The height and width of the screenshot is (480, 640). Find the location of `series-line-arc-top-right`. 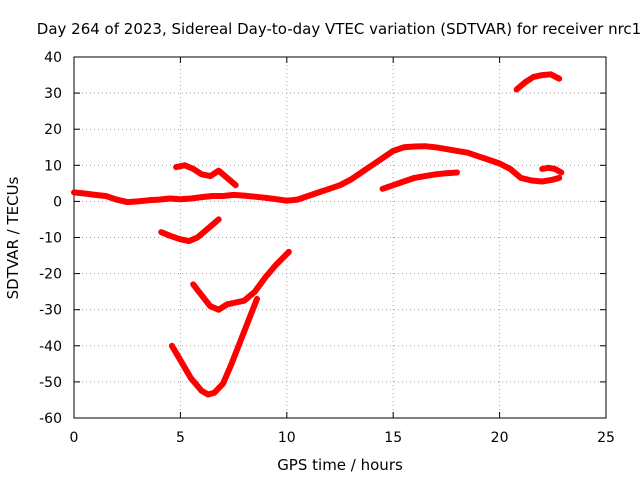

series-line-arc-top-right is located at coordinates (538, 82).